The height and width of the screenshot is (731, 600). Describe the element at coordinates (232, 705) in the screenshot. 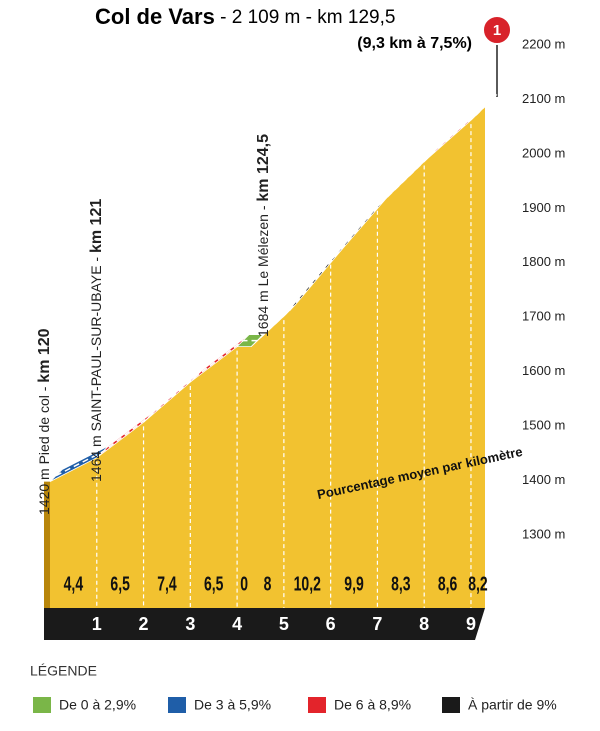

I see `legend-label: De 3 à 5,9%` at that location.